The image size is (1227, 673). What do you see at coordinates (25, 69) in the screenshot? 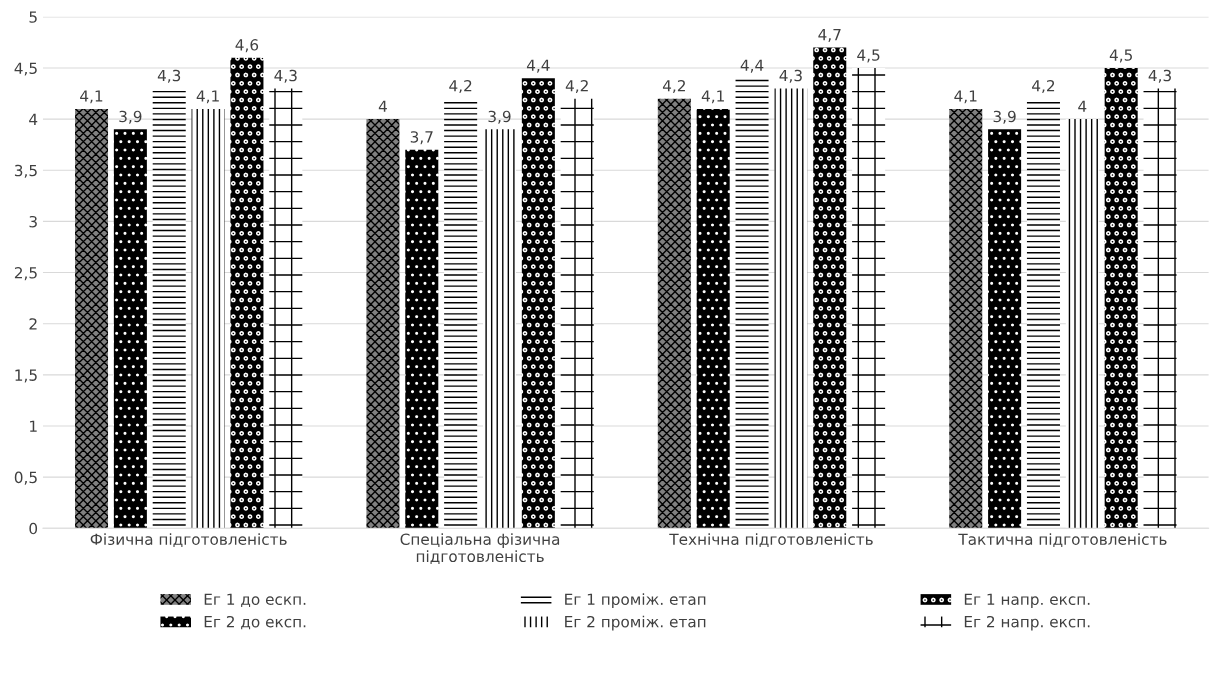
I see `y-tick-label: 4,5` at bounding box center [25, 69].